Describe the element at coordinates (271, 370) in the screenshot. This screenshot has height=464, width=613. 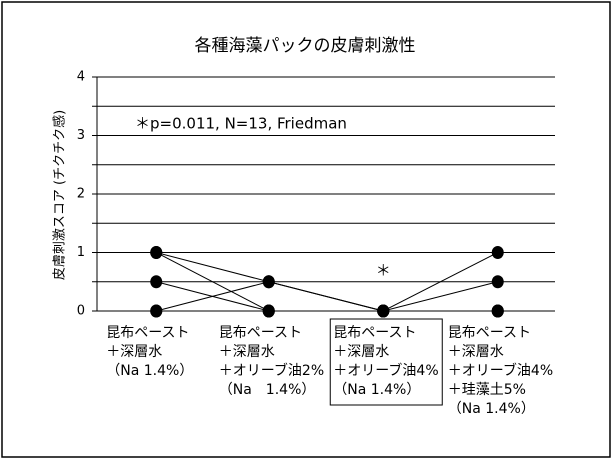
I see `x-tick-label: ＋オリーブ油2%` at that location.